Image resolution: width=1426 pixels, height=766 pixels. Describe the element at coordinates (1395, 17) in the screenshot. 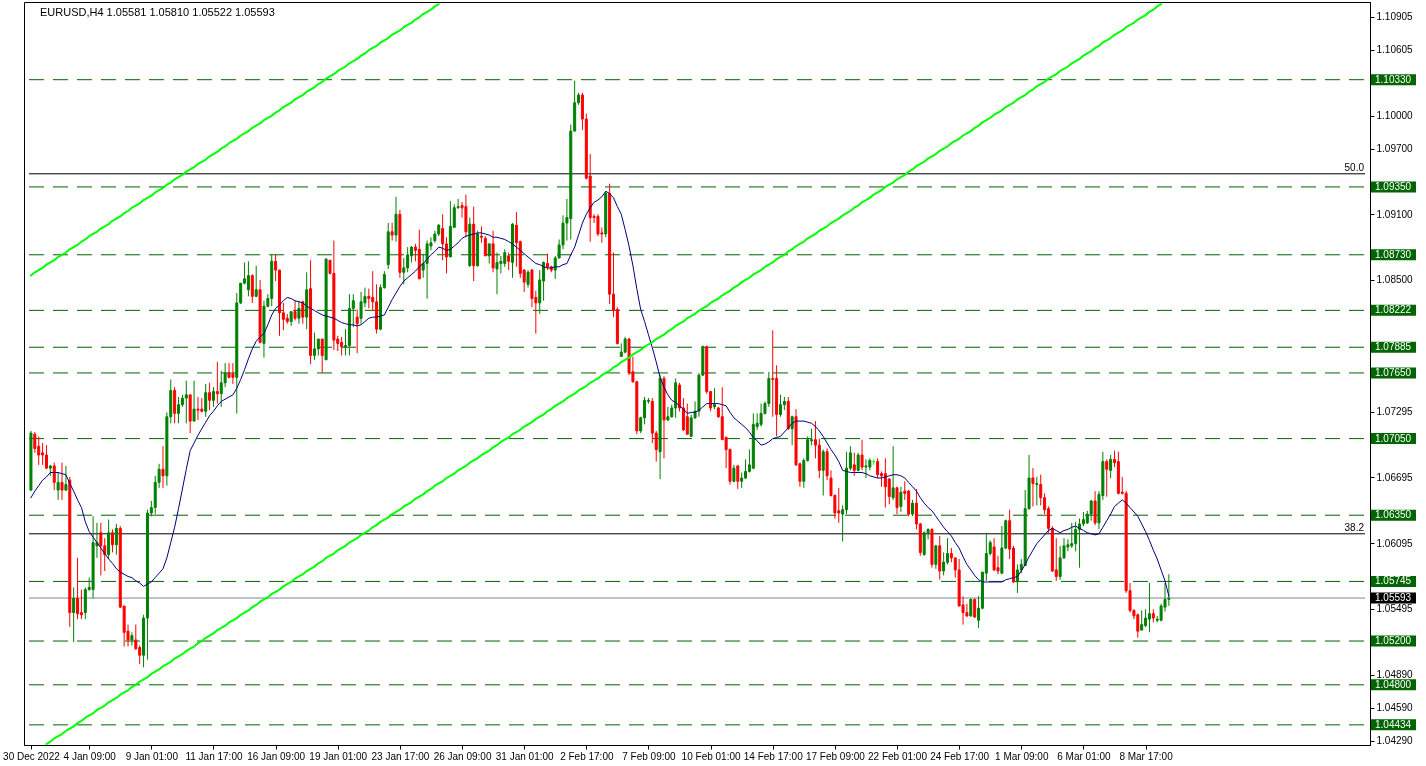

I see `y-tick-label: 1.10905` at that location.